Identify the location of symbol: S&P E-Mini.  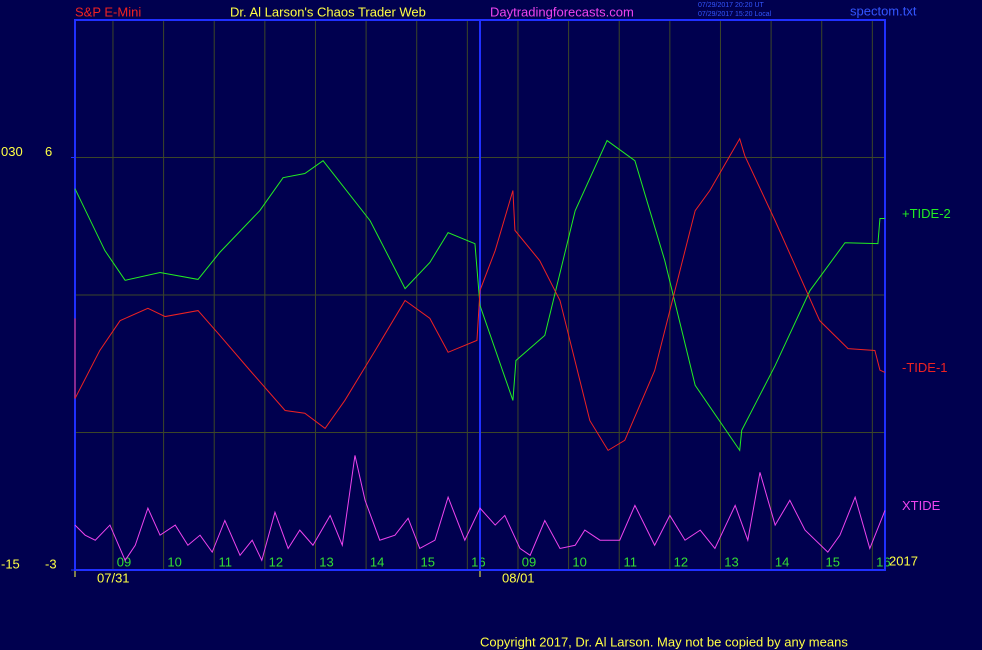
(108, 11).